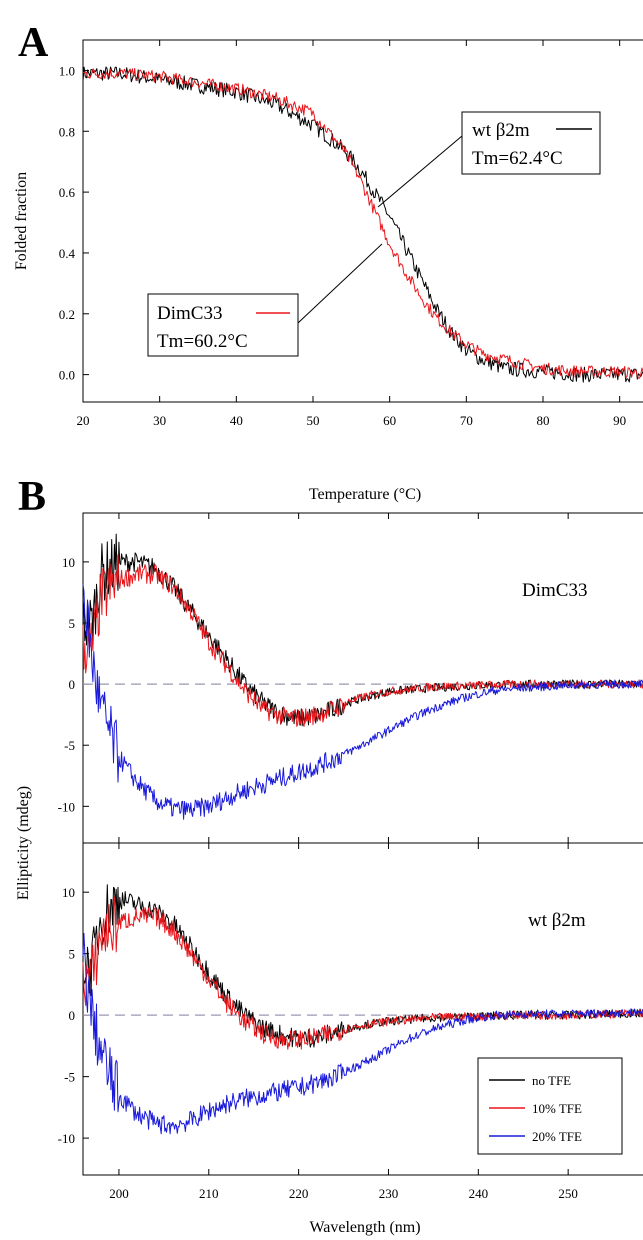 Image resolution: width=643 pixels, height=1240 pixels. What do you see at coordinates (299, 1193) in the screenshot?
I see `x-tick-label: 220` at bounding box center [299, 1193].